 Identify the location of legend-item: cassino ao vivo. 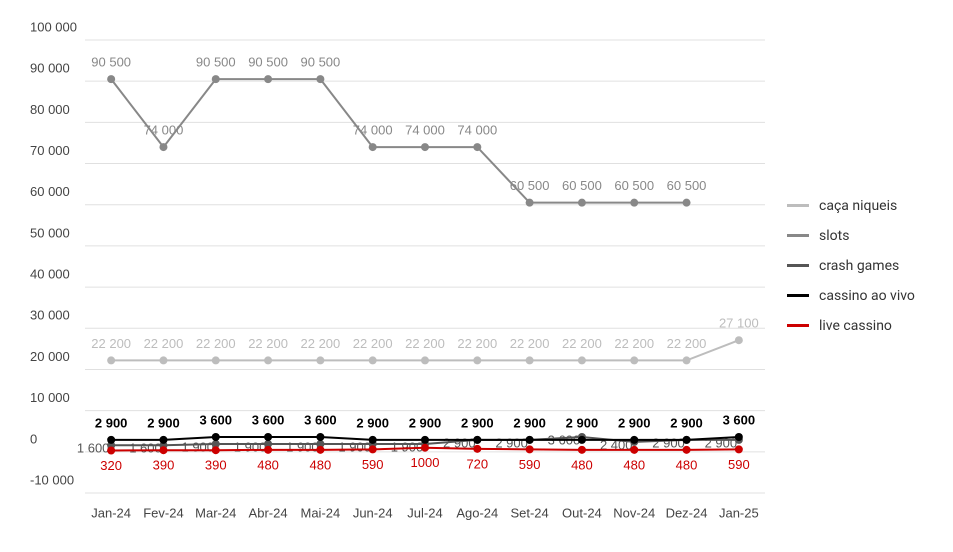
(857, 296).